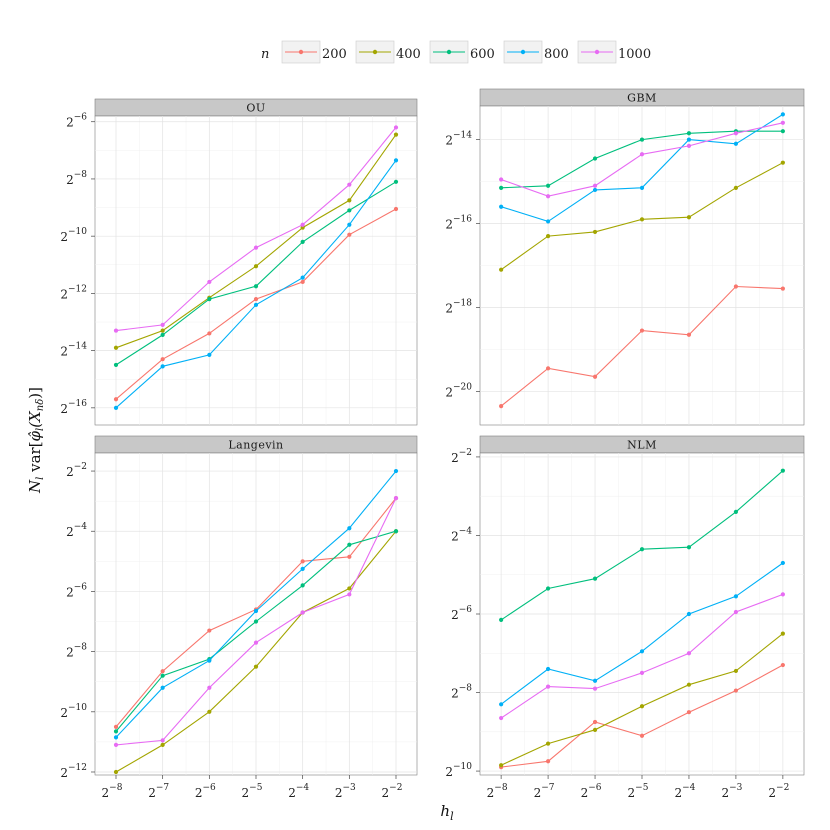  What do you see at coordinates (638, 787) in the screenshot?
I see `x-axis: 2−8 2−7 2−6 2−5 2−4 2−3 2−2` at bounding box center [638, 787].